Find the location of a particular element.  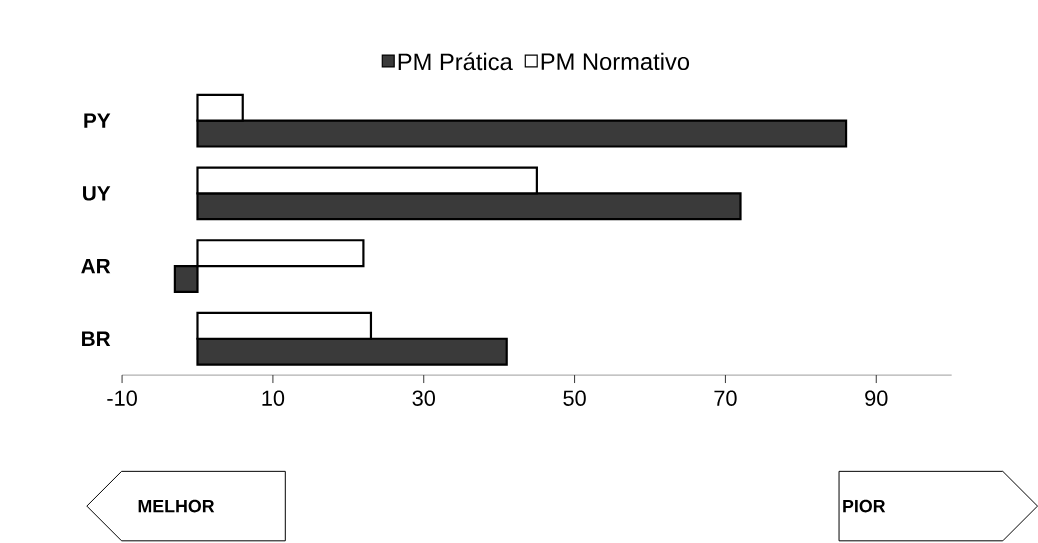

x-tick-label: 30 is located at coordinates (423, 398).